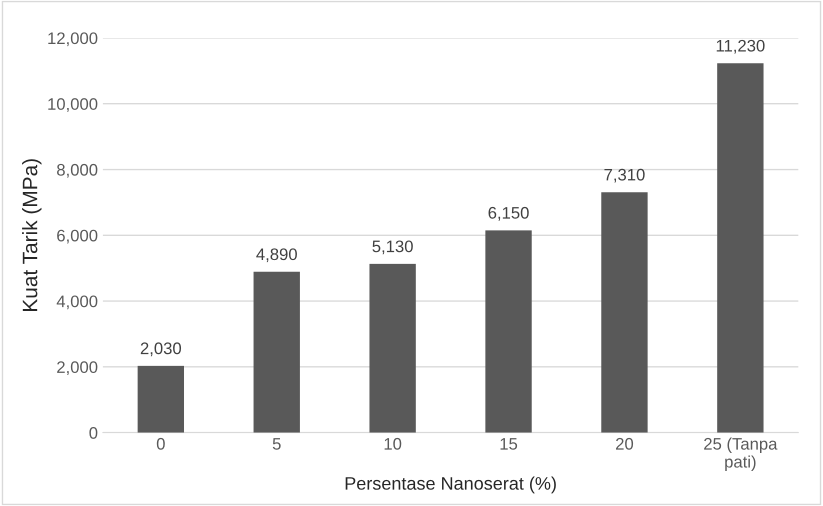 The height and width of the screenshot is (506, 823). I want to click on x-tick-label: 0, so click(160, 444).